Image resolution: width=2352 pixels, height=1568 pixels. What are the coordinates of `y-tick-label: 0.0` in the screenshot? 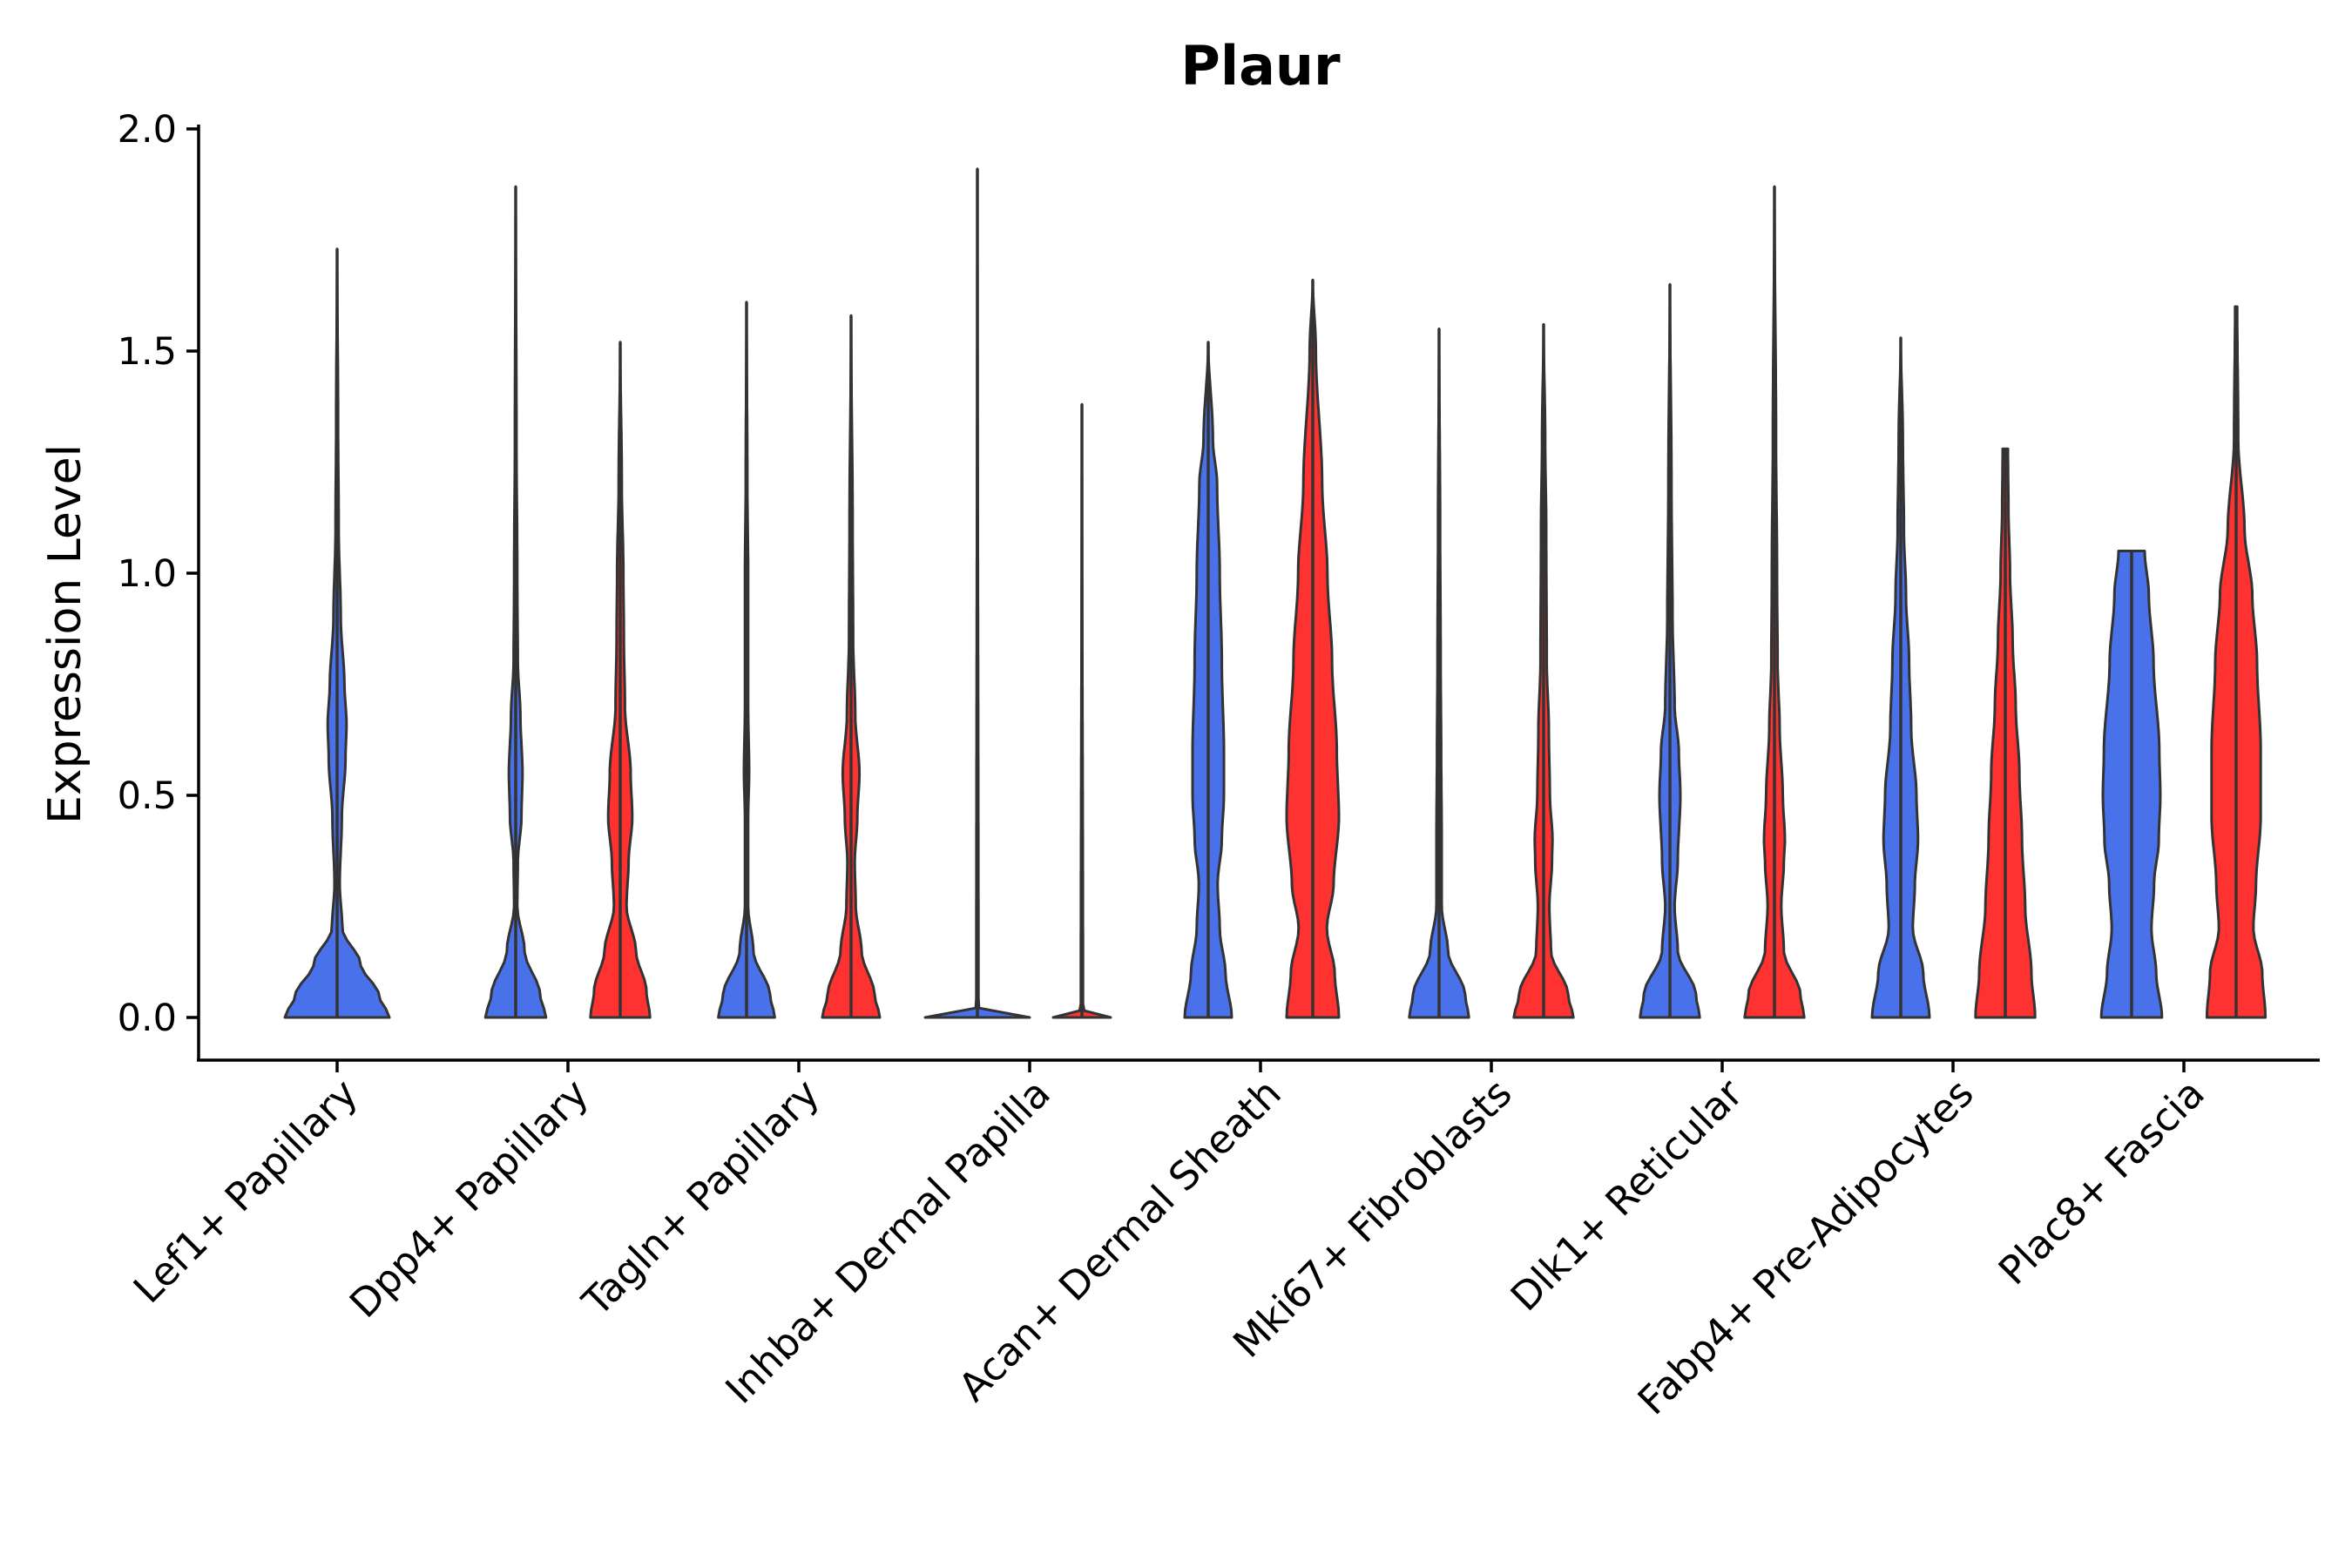 It's located at (147, 1018).